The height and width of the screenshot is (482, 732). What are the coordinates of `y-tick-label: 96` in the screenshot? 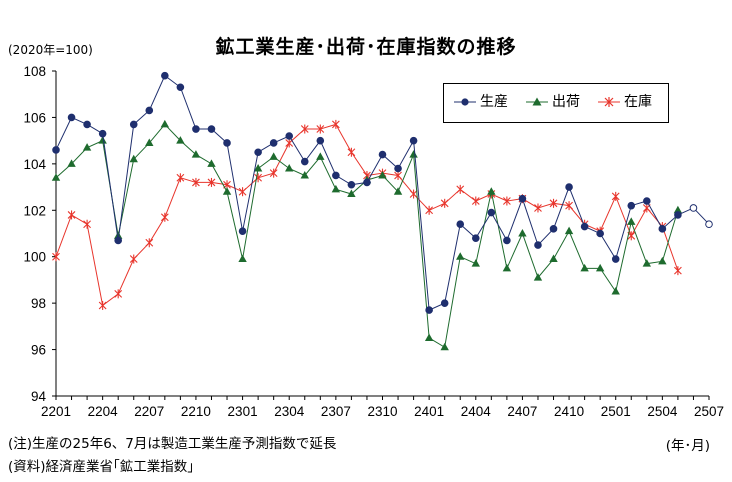 It's located at (38, 350).